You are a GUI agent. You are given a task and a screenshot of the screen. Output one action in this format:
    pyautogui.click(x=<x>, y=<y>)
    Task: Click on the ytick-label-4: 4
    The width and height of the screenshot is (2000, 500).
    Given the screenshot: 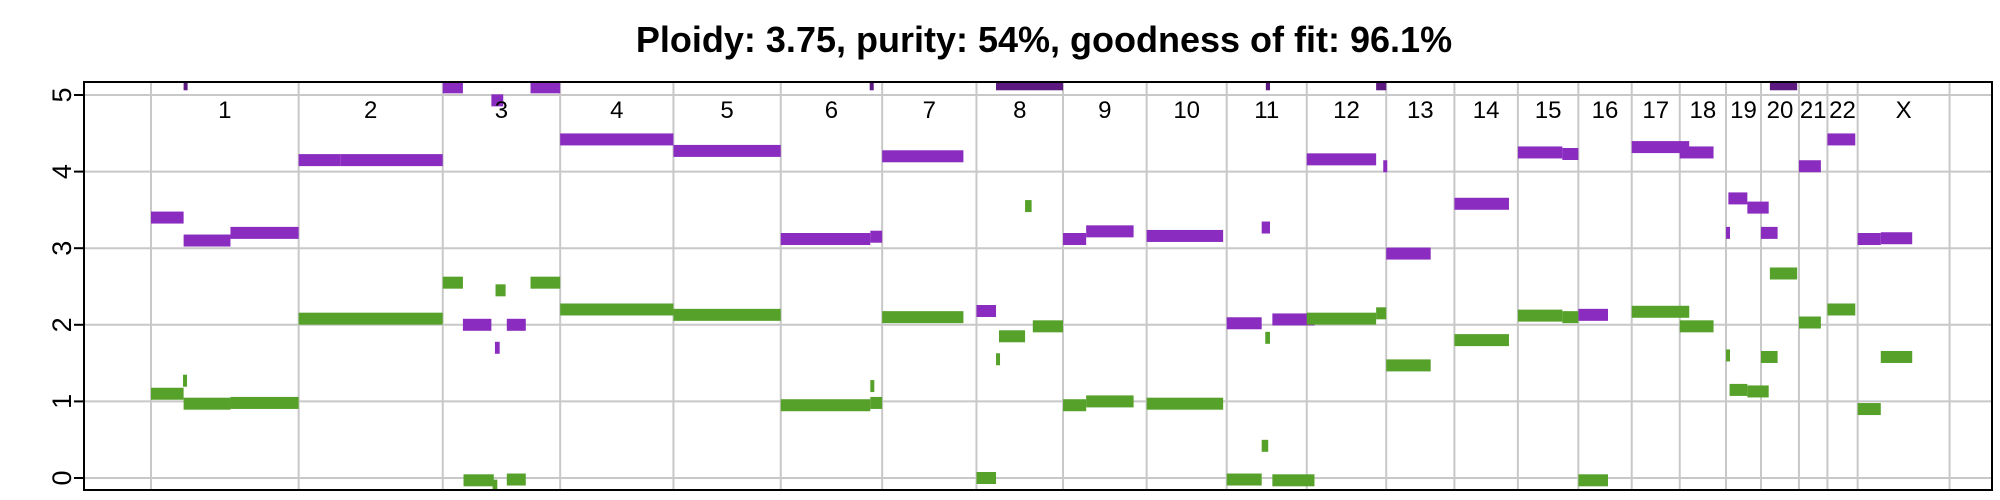 What is the action you would take?
    pyautogui.click(x=62, y=171)
    